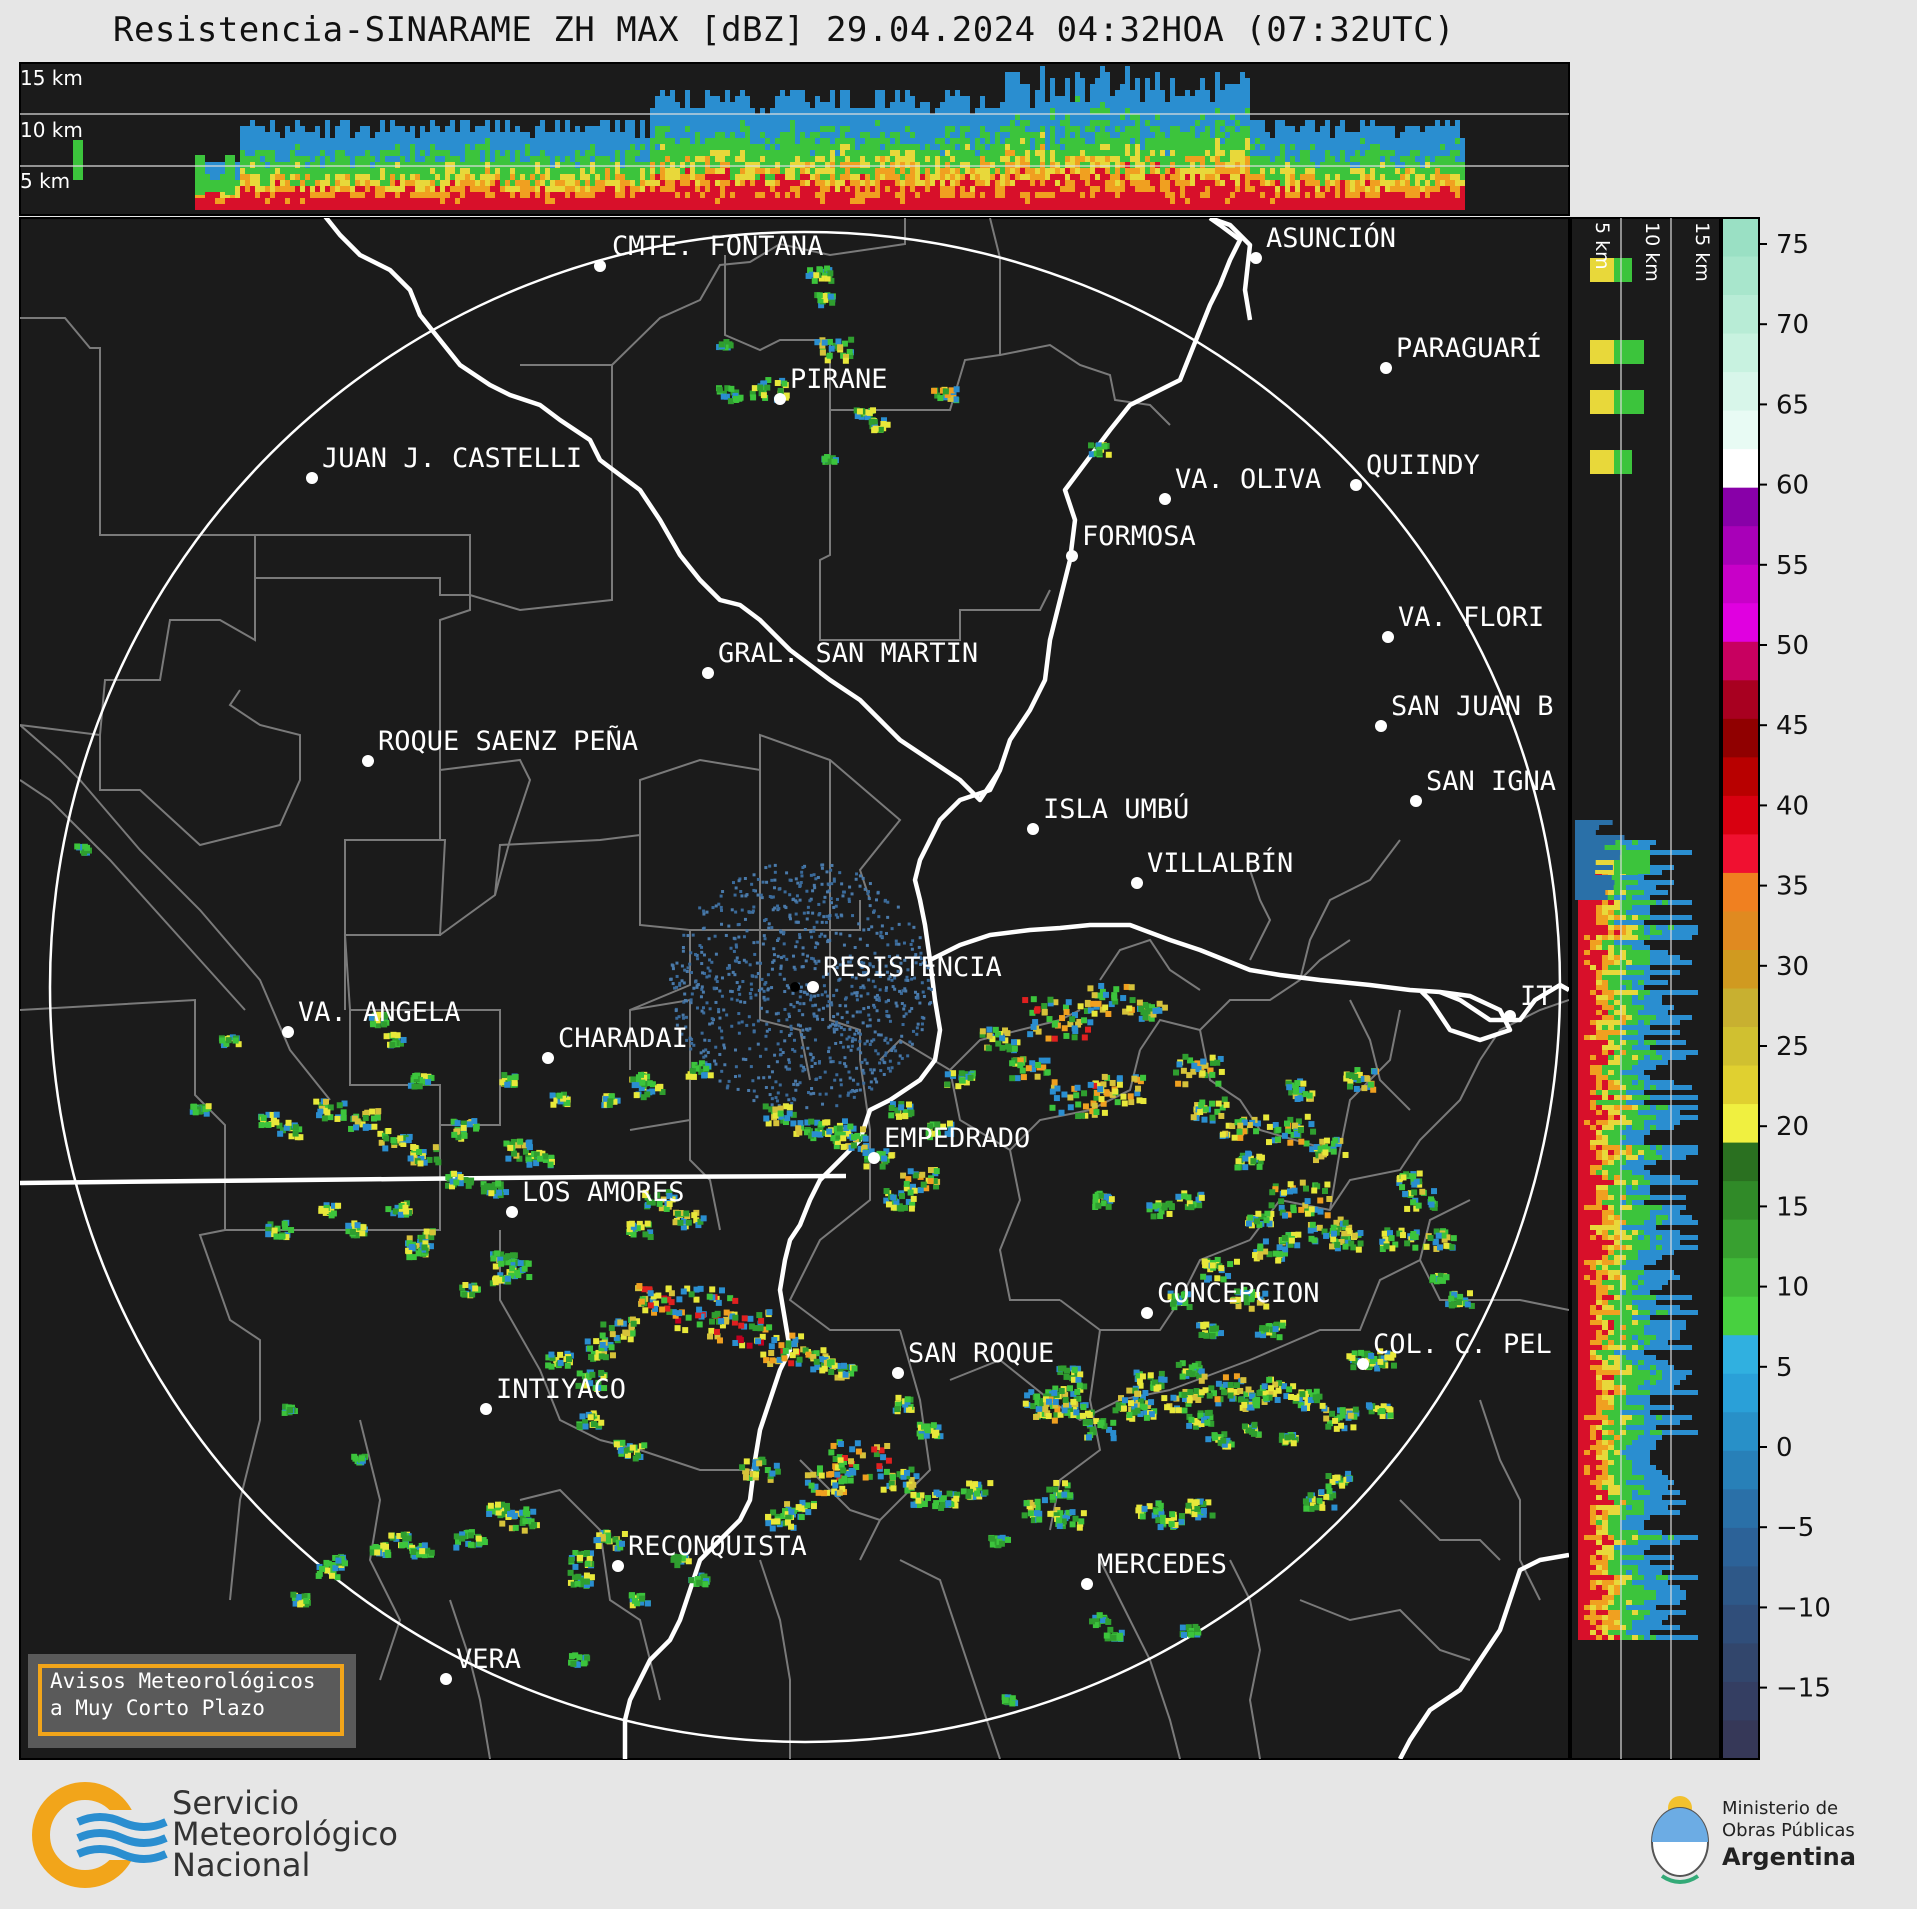 The height and width of the screenshot is (1909, 1917). Describe the element at coordinates (51, 78) in the screenshot. I see `top-height-label-15: 15 km` at that location.